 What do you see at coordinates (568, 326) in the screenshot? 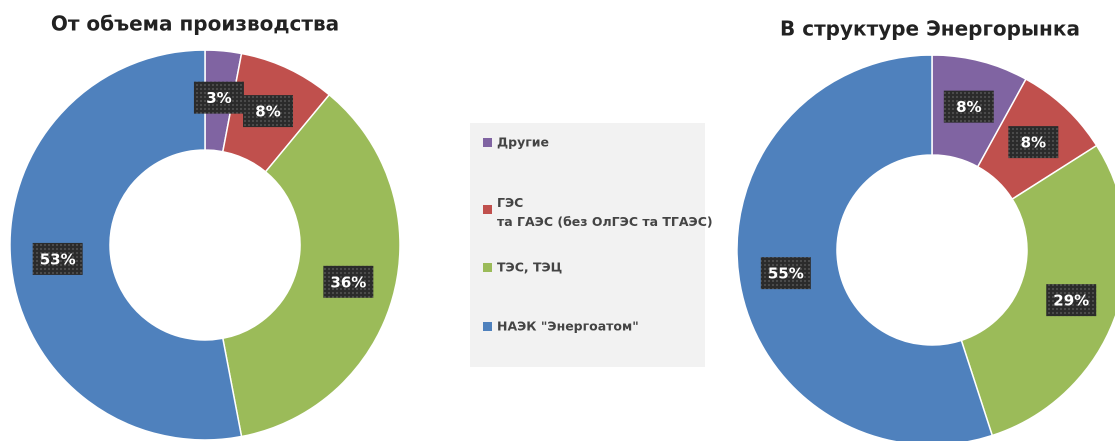
I see `legend-label: НАЭК "Энергоатом"` at bounding box center [568, 326].